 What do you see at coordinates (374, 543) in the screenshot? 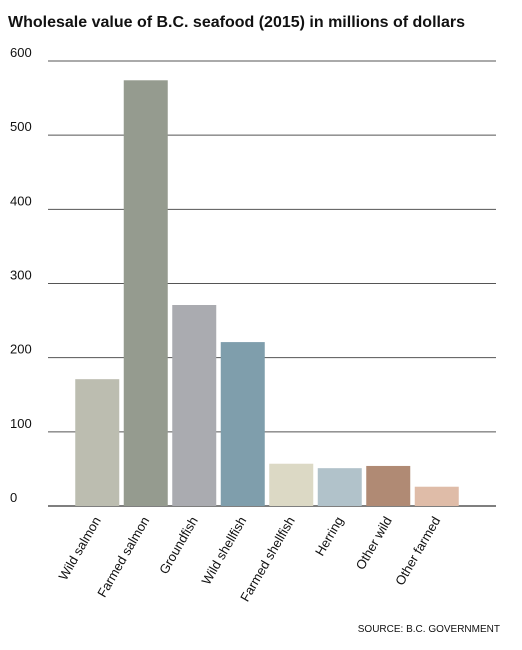
I see `x-tick-label: Other wild` at bounding box center [374, 543].